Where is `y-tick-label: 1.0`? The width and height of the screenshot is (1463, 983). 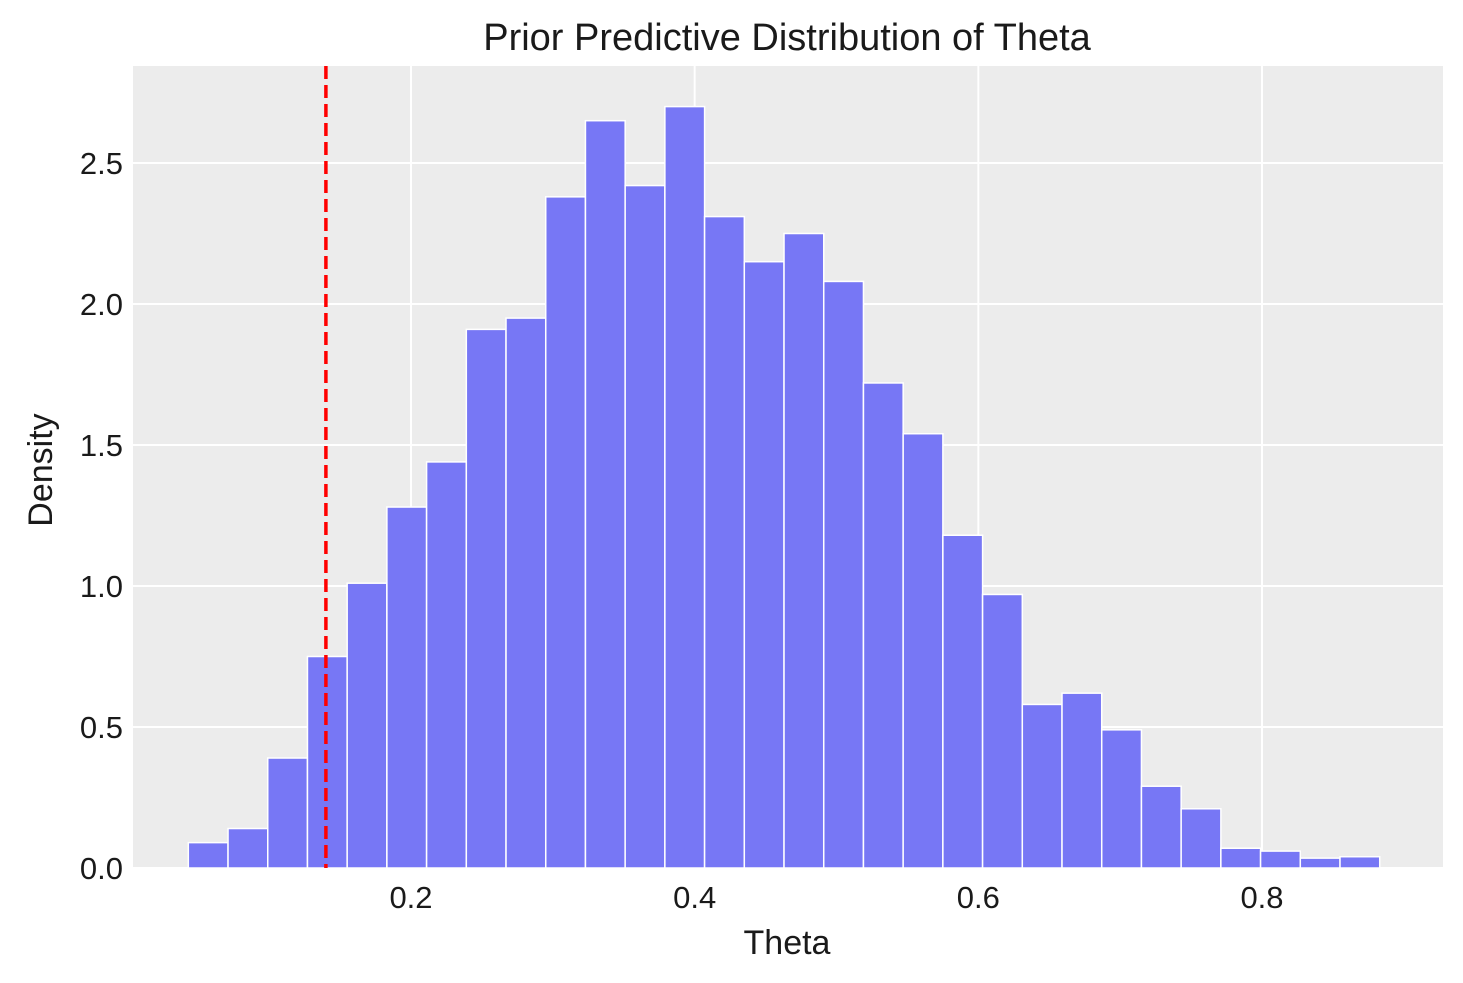
y-tick-label: 1.0 is located at coordinates (101, 586).